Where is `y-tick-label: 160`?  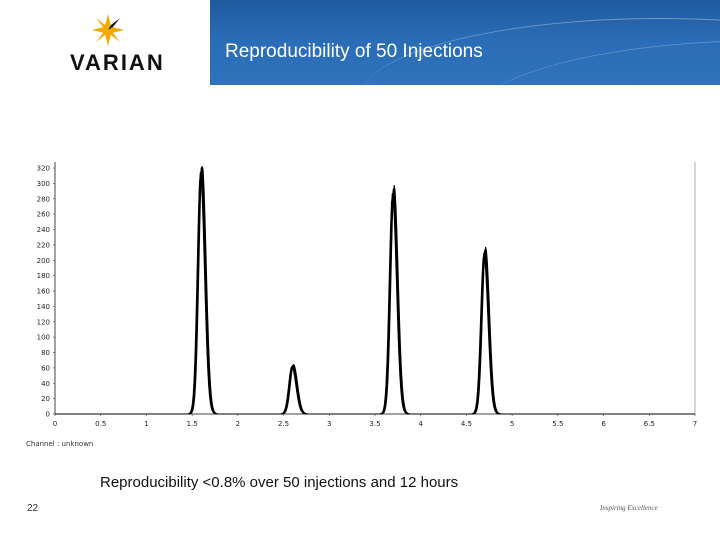 y-tick-label: 160 is located at coordinates (43, 292).